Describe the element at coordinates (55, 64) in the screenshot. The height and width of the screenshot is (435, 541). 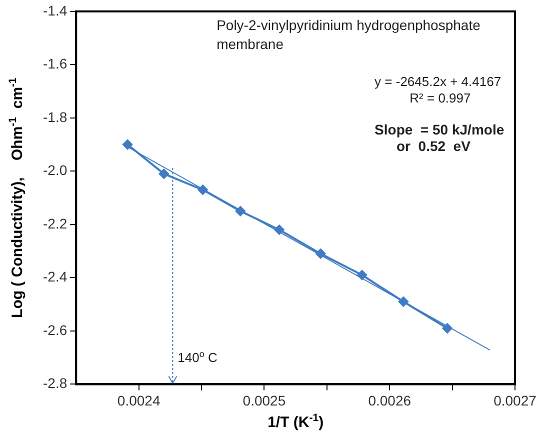
I see `y-tick-label: -1.6` at that location.